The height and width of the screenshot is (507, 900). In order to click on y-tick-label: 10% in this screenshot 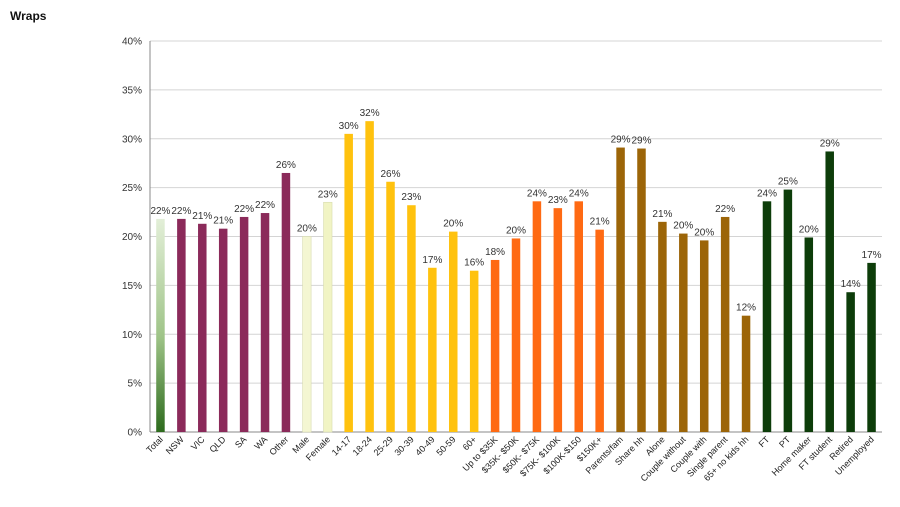, I will do `click(132, 335)`.